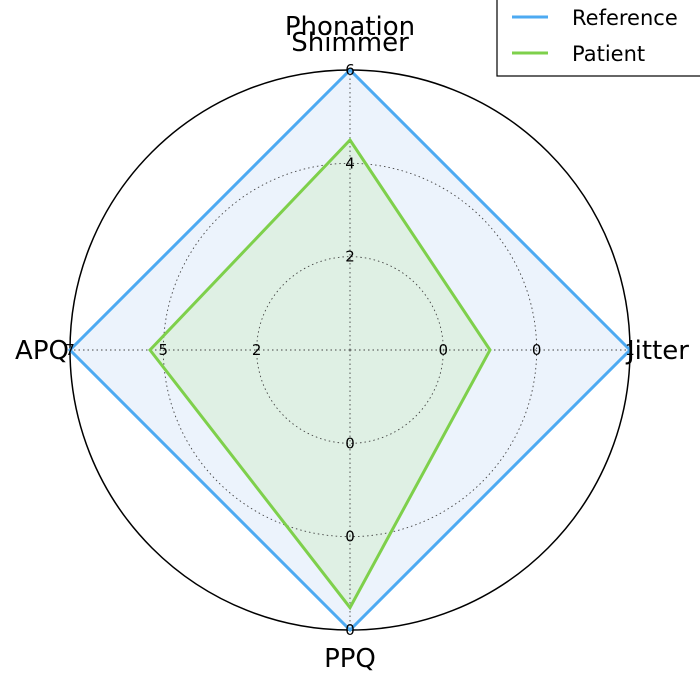 This screenshot has height=700, width=700. I want to click on axis-label-jitter: Jitter, so click(657, 351).